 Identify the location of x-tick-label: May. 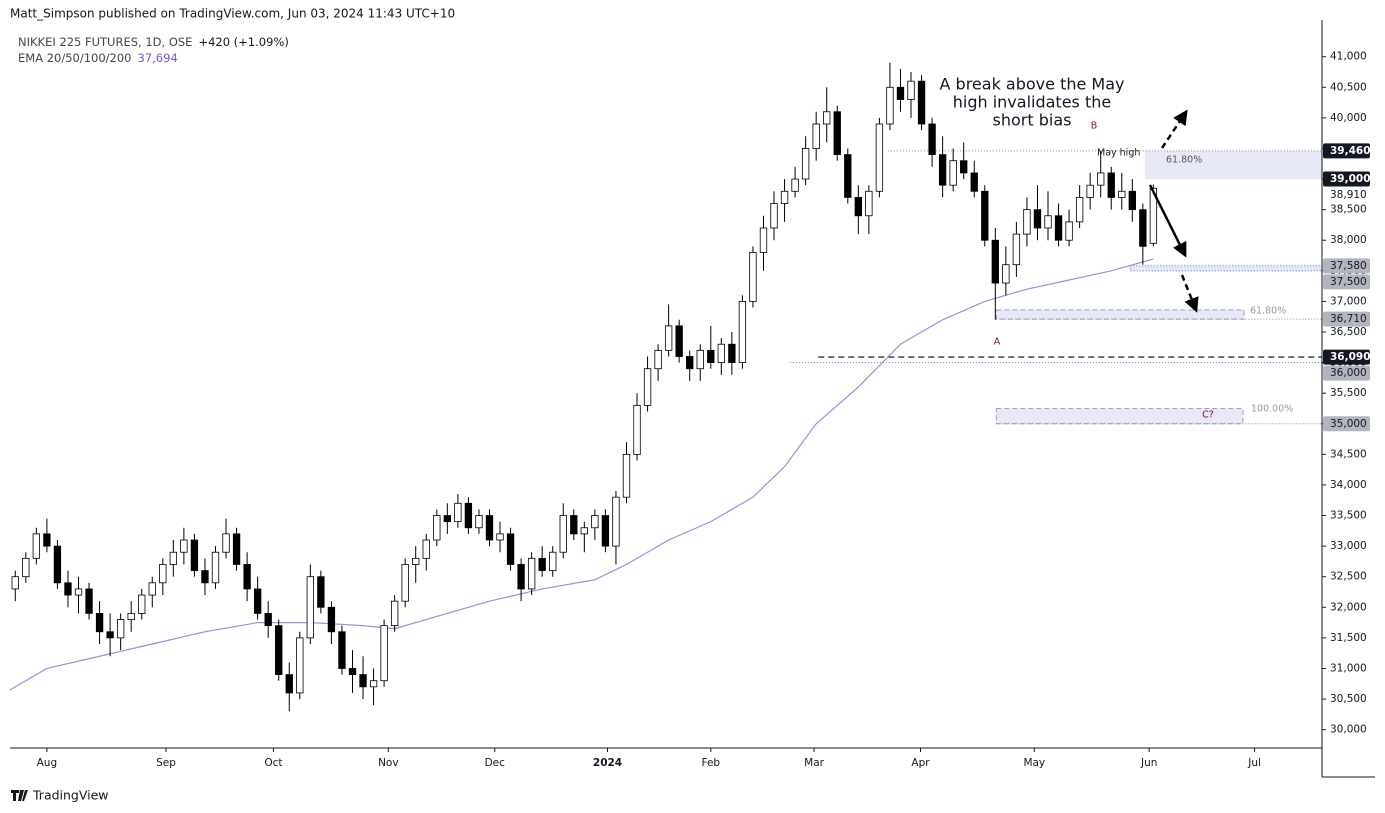
(1034, 763).